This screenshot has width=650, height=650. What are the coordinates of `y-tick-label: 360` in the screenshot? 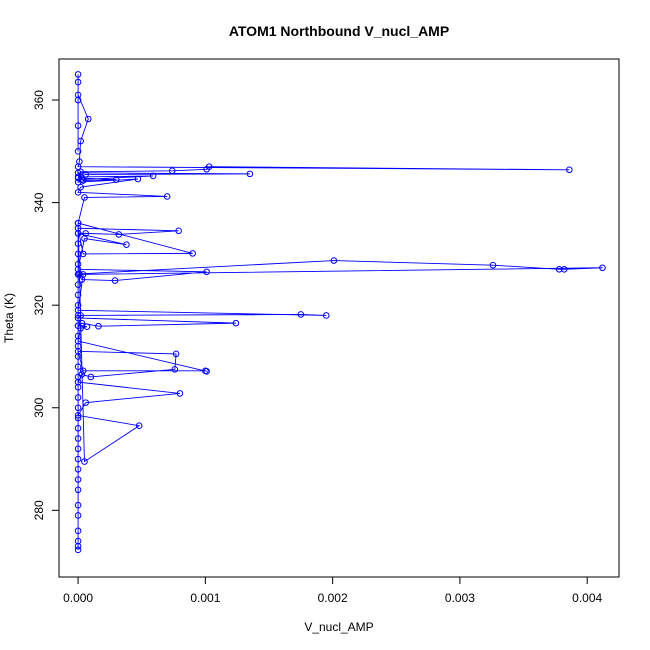 It's located at (39, 100).